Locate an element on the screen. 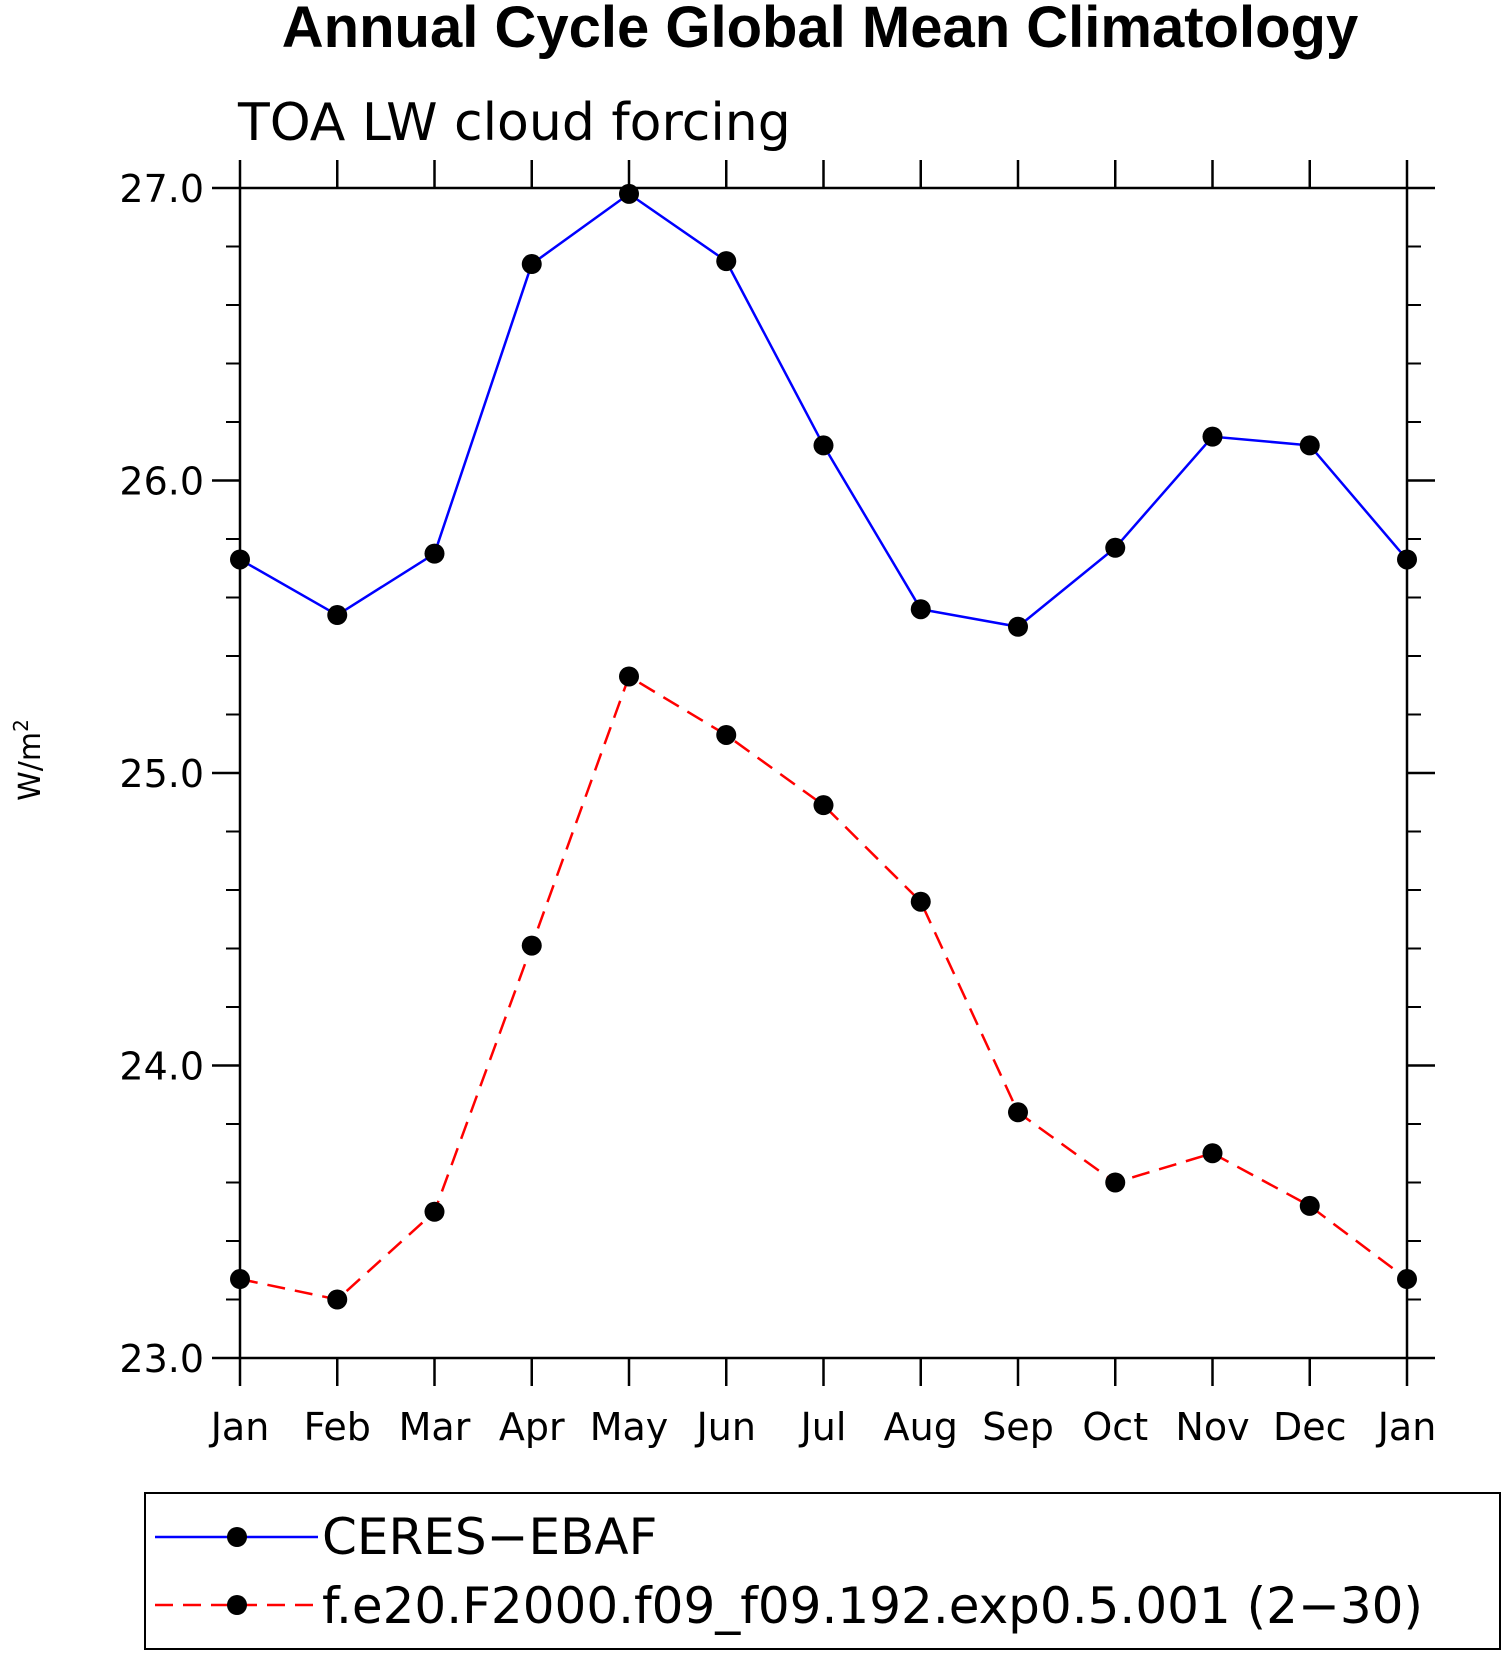 The width and height of the screenshot is (1510, 1657). y-tick-labels: 23.0 24.0 25.0 26.0 27.0 is located at coordinates (161, 774).